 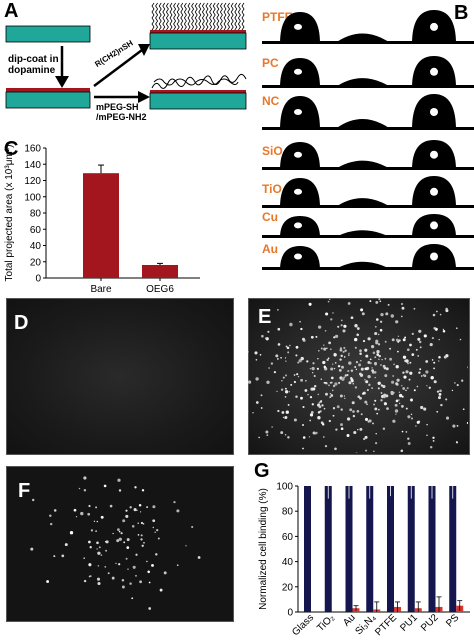 I want to click on y-tick-label: 140, so click(x=32, y=165).